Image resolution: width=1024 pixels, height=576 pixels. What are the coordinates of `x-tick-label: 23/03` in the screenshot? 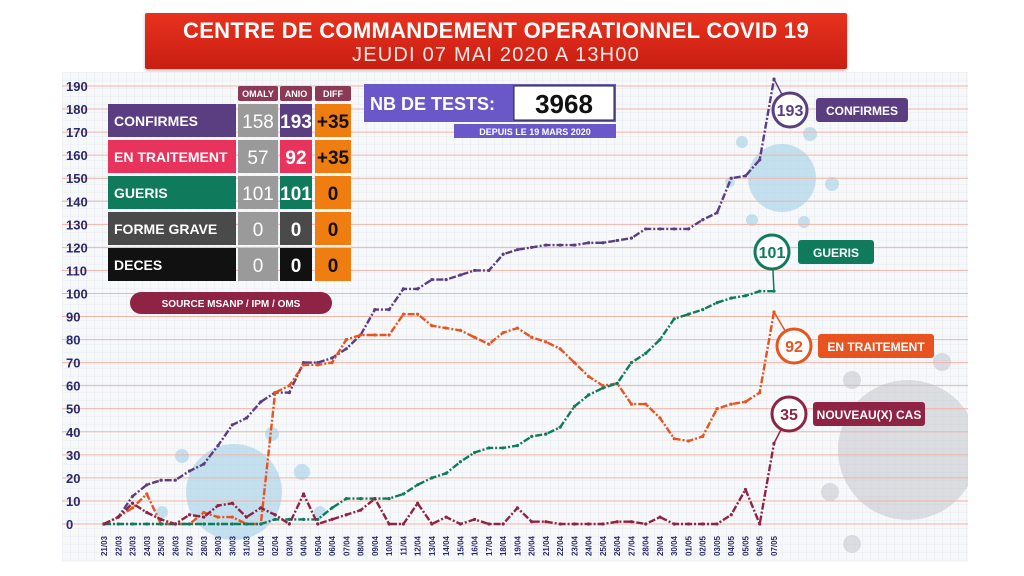 It's located at (133, 545).